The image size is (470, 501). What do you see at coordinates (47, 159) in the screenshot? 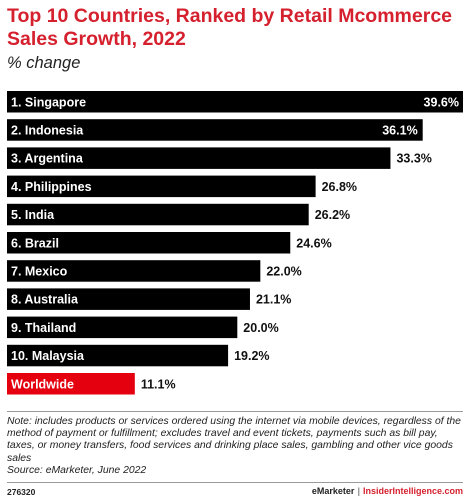
I see `category-label-2: 3. Argentina` at bounding box center [47, 159].